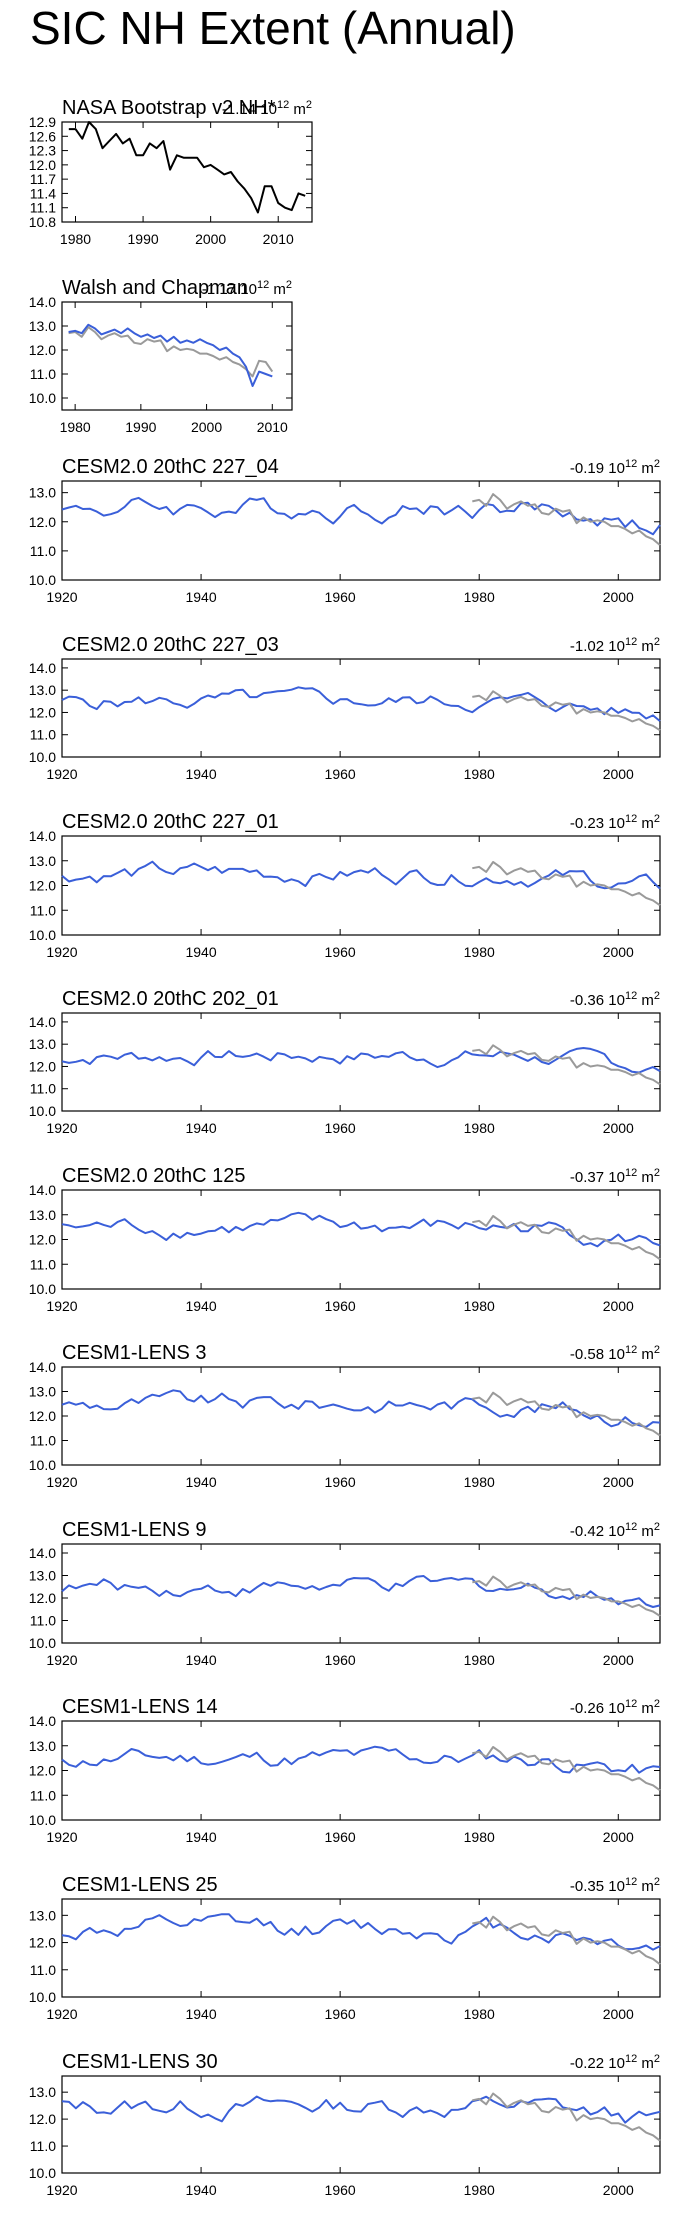 The height and width of the screenshot is (2217, 680). What do you see at coordinates (278, 239) in the screenshot?
I see `x-tick-label: 2010` at bounding box center [278, 239].